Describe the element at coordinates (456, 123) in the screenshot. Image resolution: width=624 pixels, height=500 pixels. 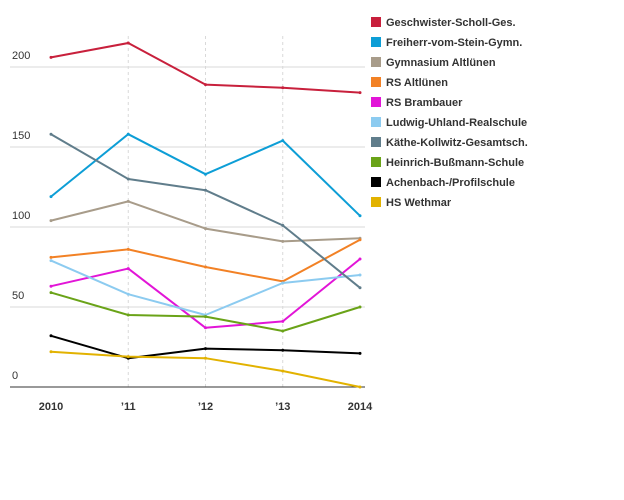
I see `legend-label: Ludwig-Uhland-Realschule` at that location.